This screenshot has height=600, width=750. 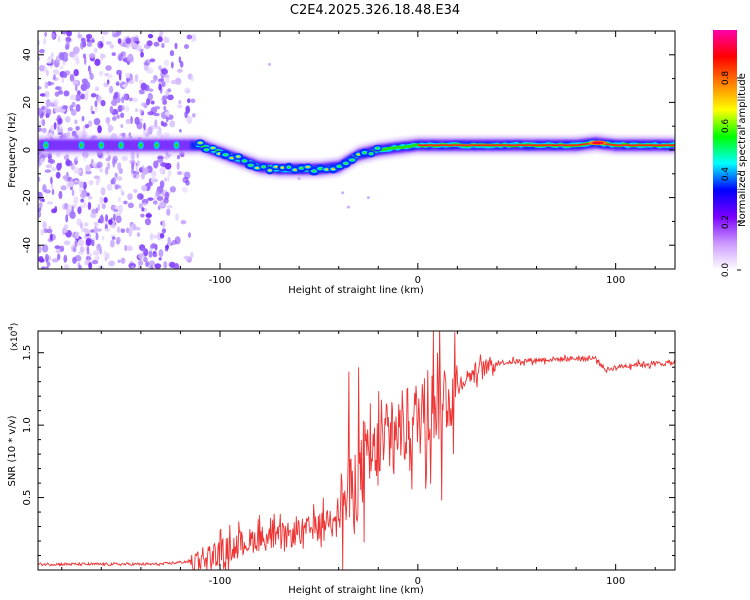 I want to click on ridge-hotspot, so click(x=597, y=143).